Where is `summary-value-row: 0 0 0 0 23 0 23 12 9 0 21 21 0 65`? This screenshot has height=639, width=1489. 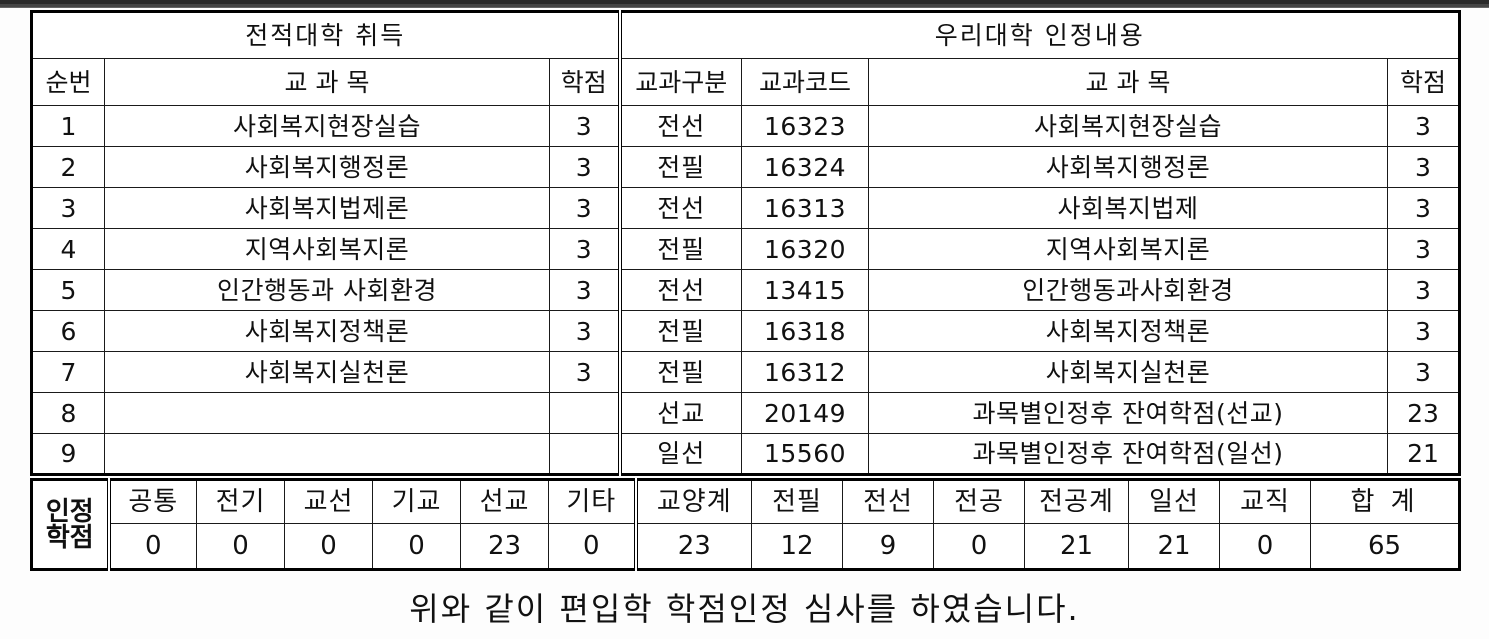
summary-value-row: 0 0 0 0 23 0 23 12 9 0 21 21 0 65 is located at coordinates (746, 546).